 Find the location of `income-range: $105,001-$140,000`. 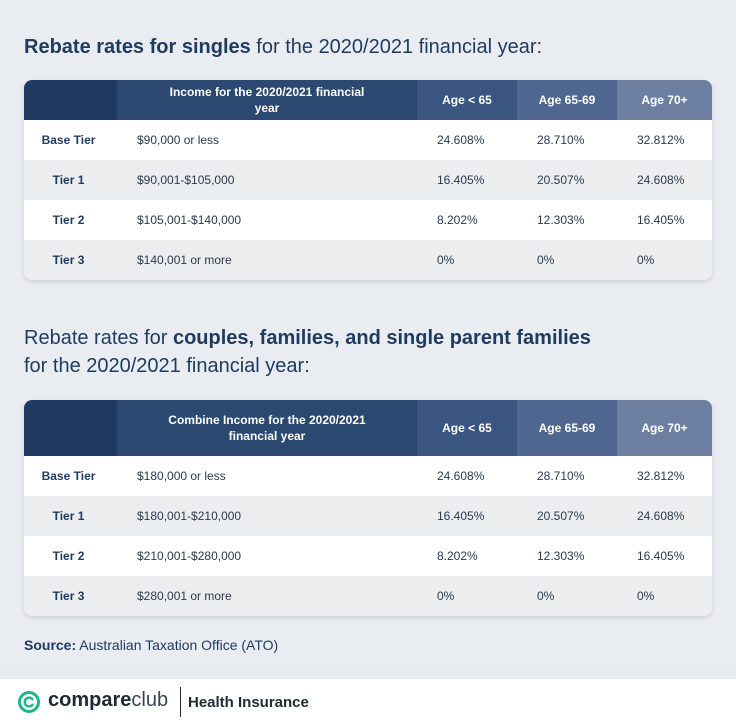

income-range: $105,001-$140,000 is located at coordinates (189, 220).